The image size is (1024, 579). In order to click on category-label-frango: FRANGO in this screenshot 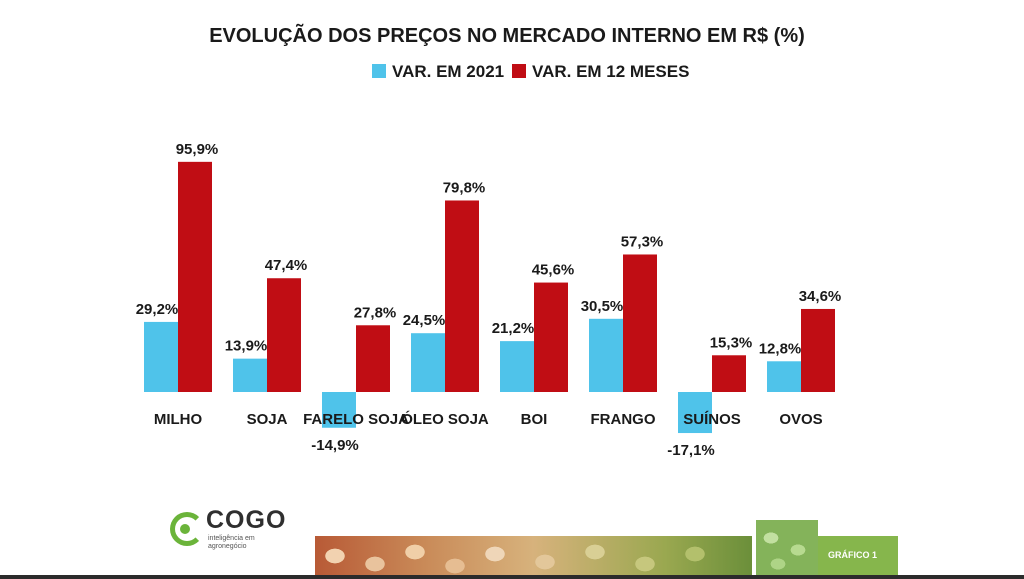, I will do `click(623, 419)`.